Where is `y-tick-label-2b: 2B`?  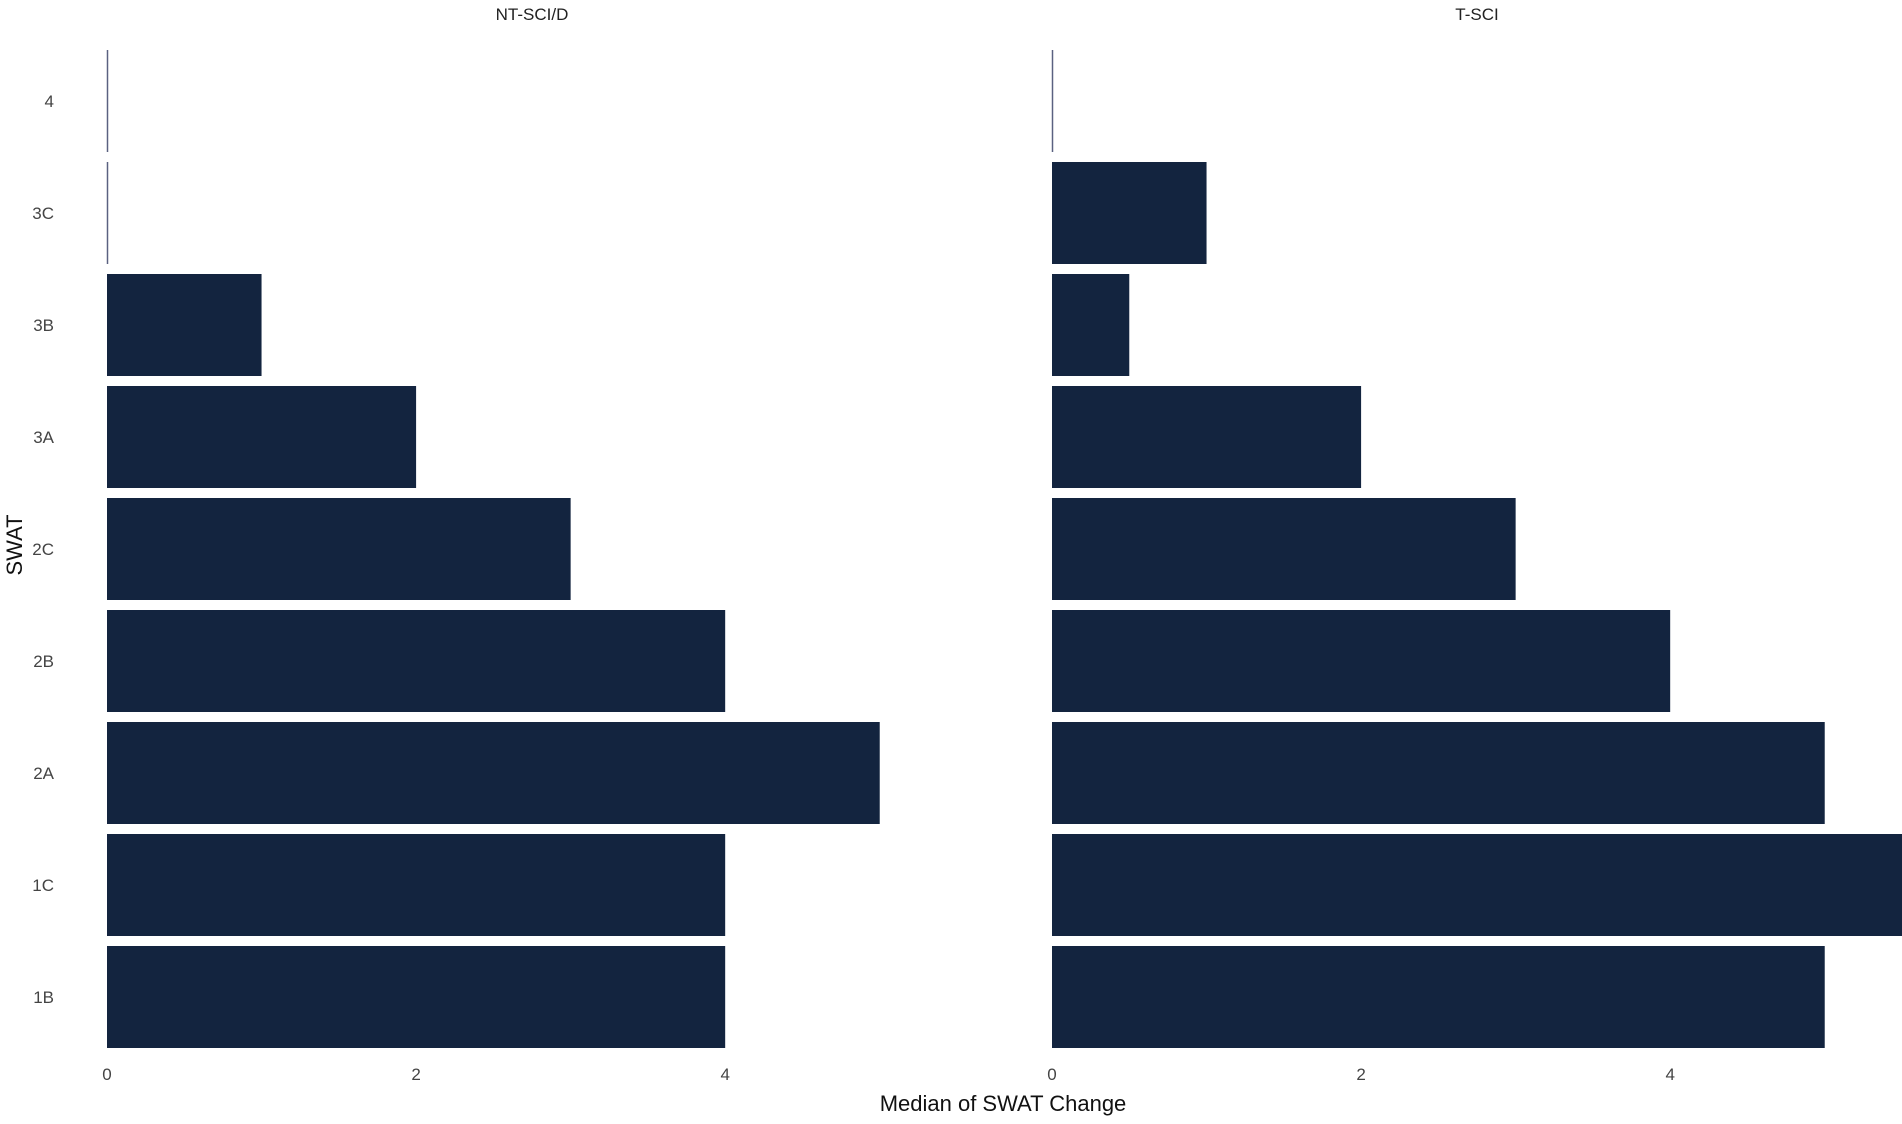 y-tick-label-2b: 2B is located at coordinates (43, 661).